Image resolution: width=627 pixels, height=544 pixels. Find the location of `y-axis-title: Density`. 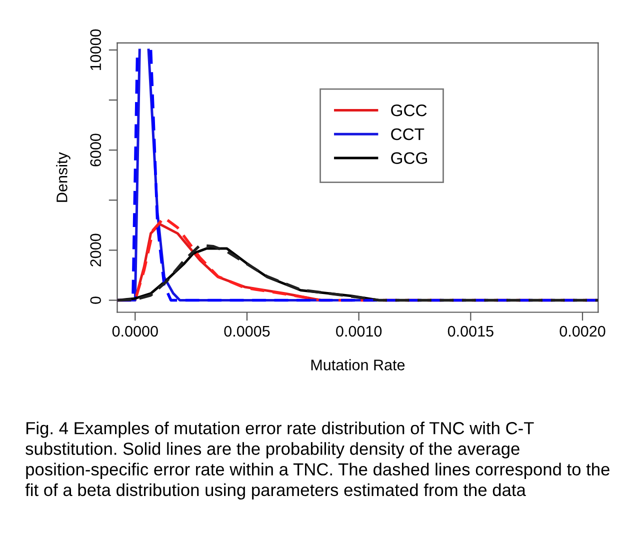

y-axis-title: Density is located at coordinates (63, 177).